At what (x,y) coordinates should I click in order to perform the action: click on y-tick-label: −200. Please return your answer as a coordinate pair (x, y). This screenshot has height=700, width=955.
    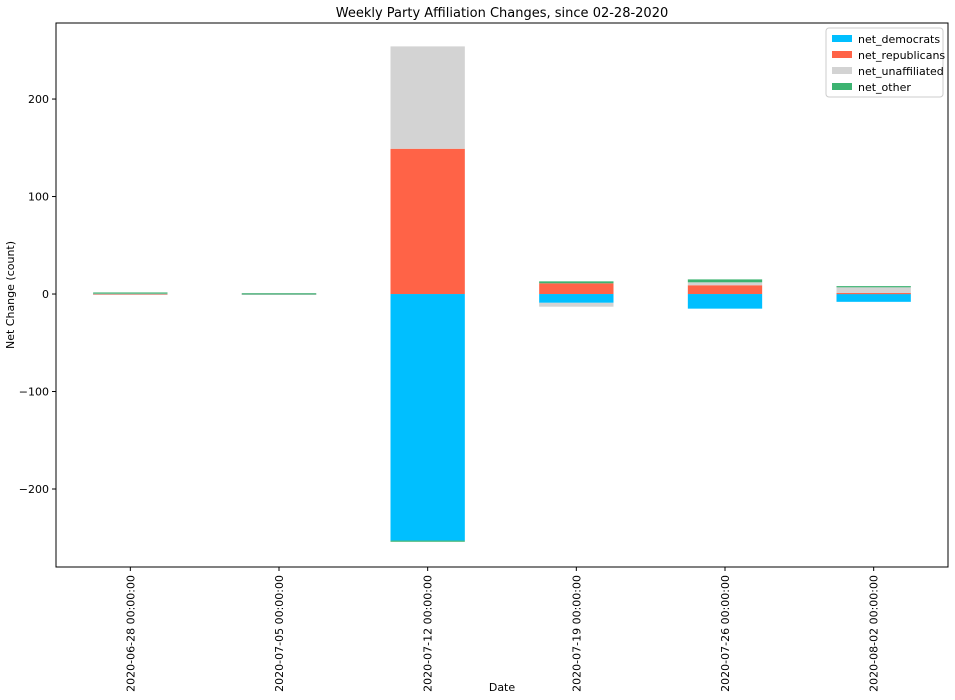
    Looking at the image, I should click on (34, 489).